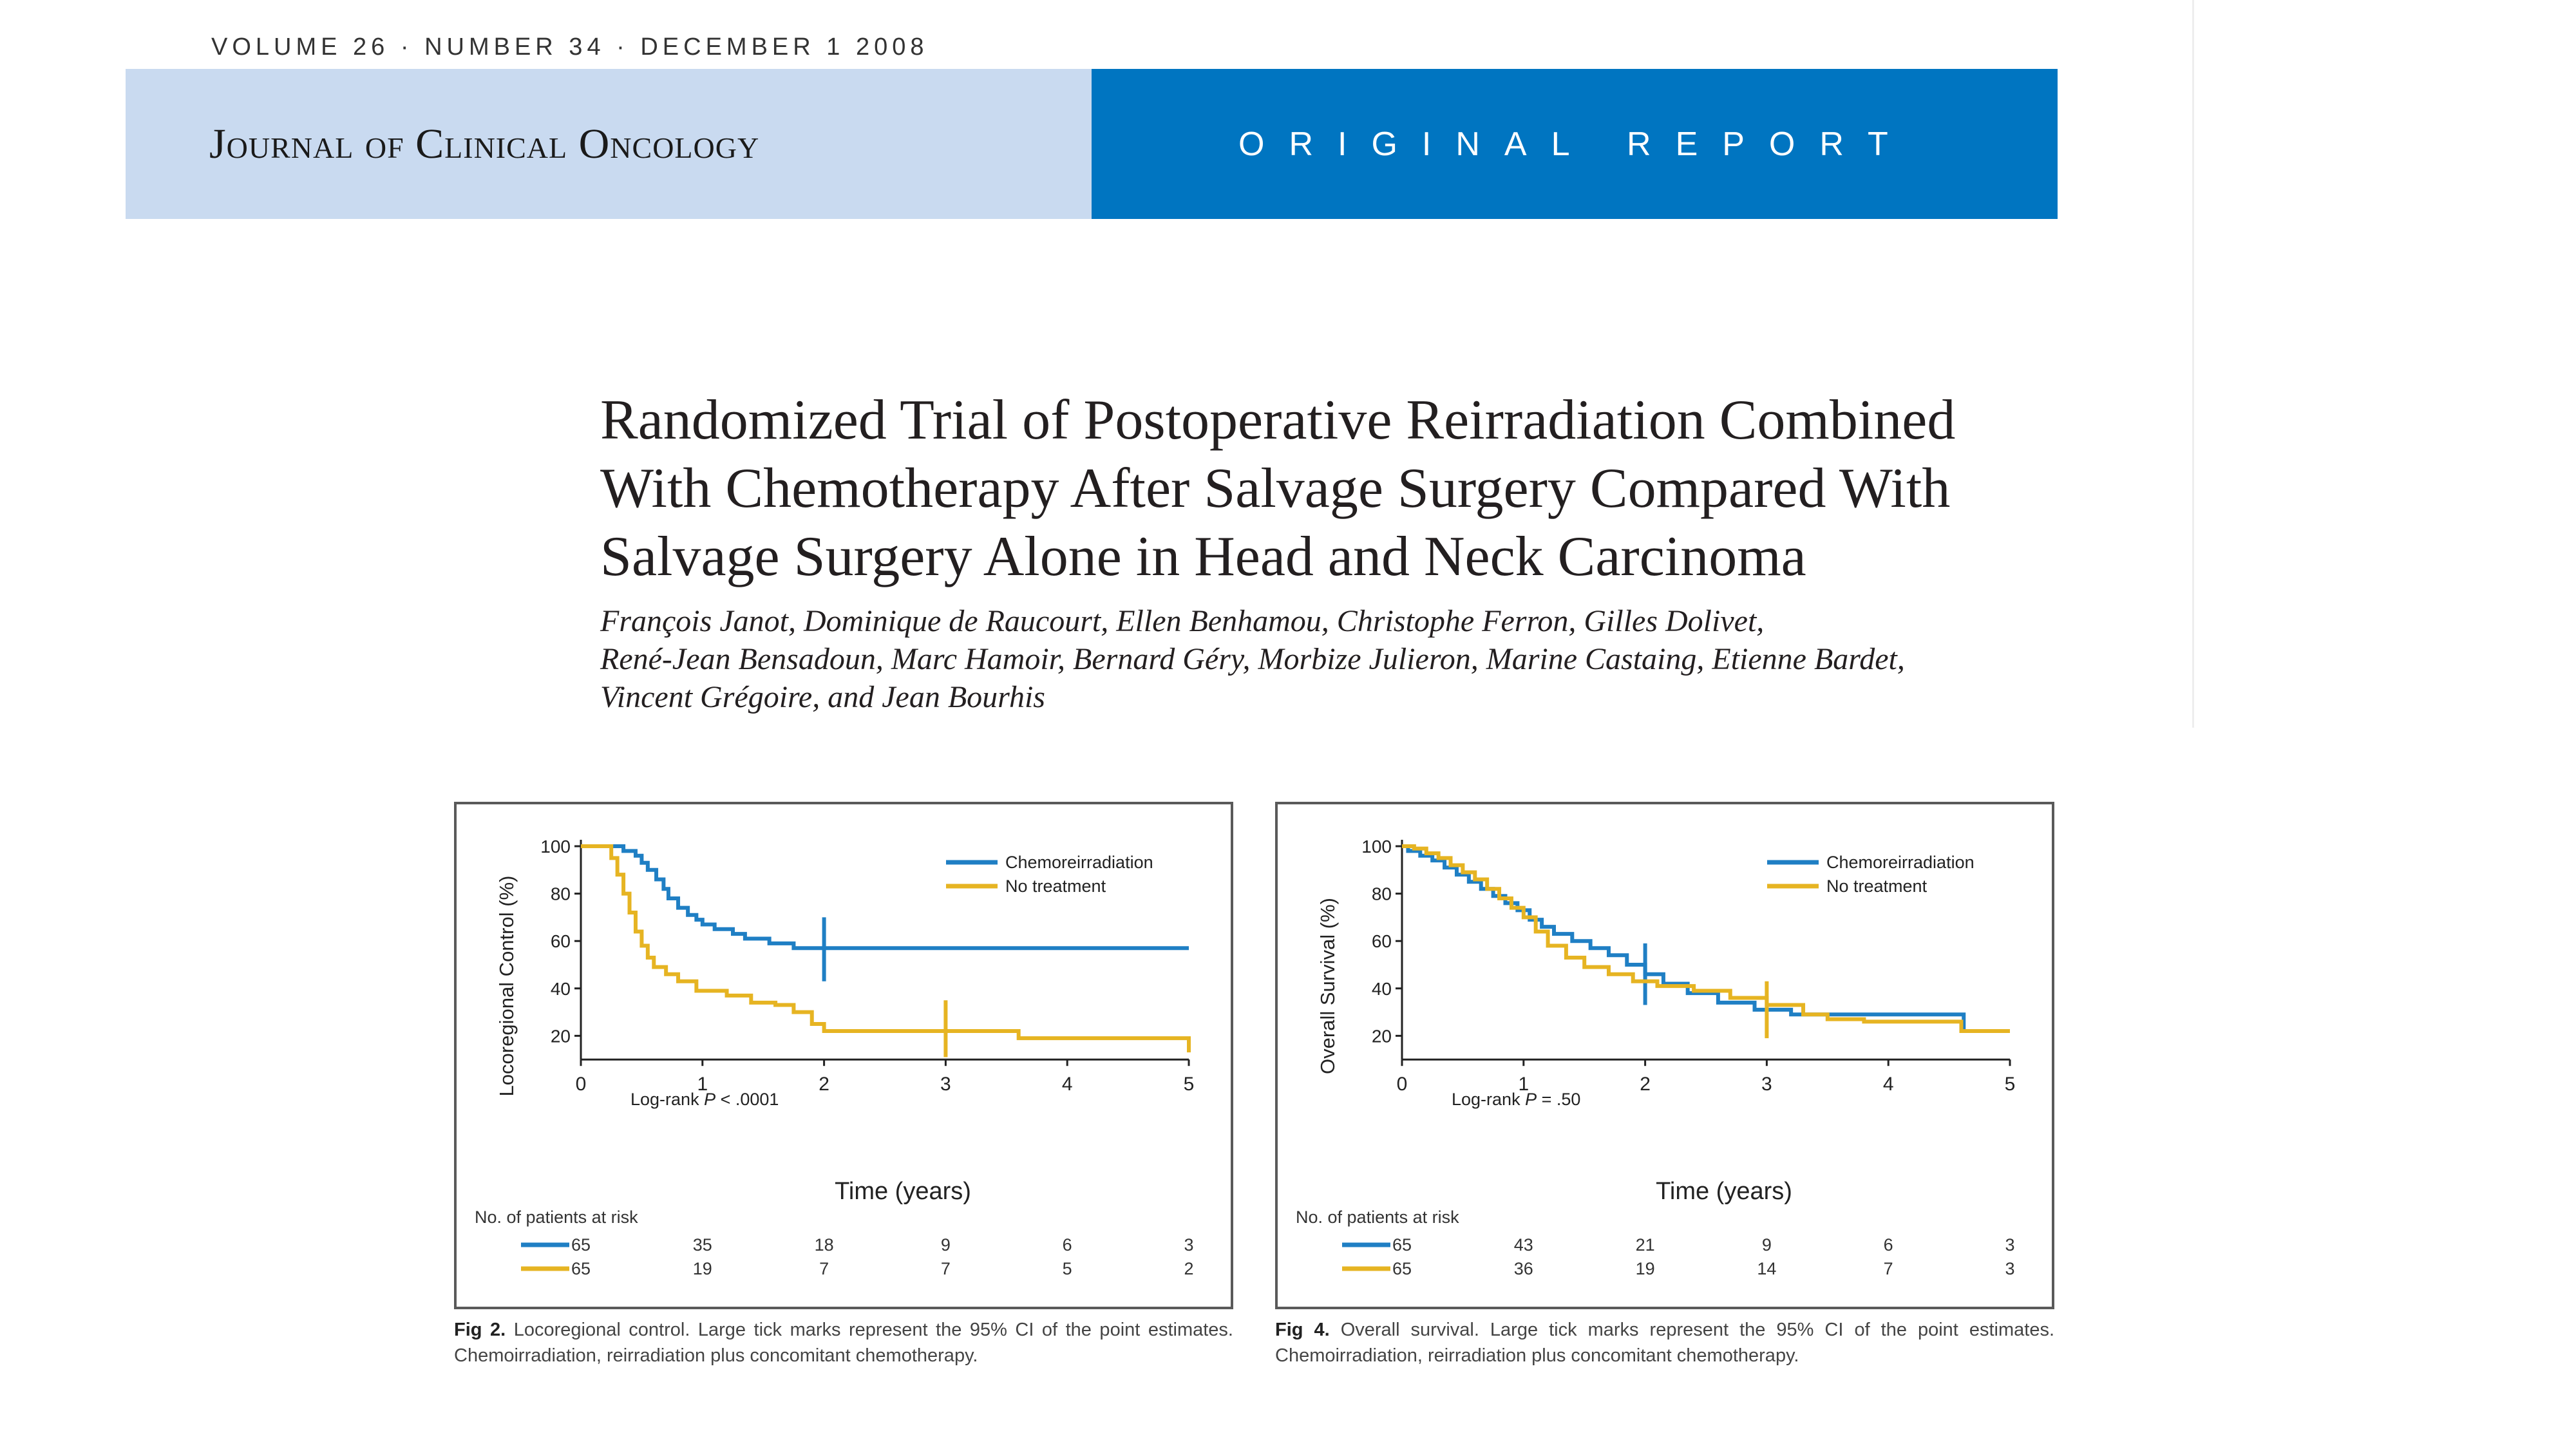  Describe the element at coordinates (1678, 1256) in the screenshot. I see `risk-table: 65 43 21 9 6 3 65 36 19 14 7 3` at that location.